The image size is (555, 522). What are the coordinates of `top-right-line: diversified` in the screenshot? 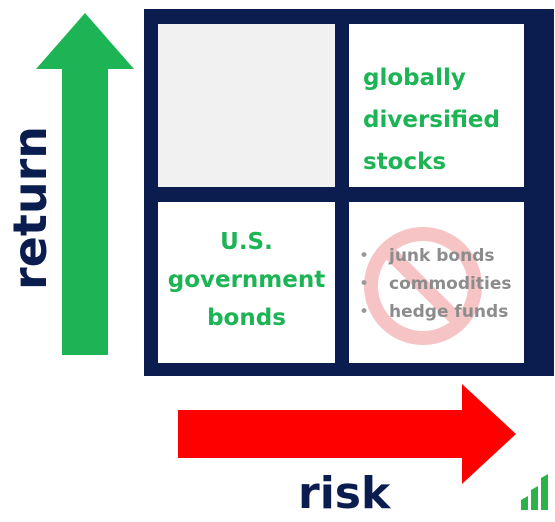 It's located at (431, 120).